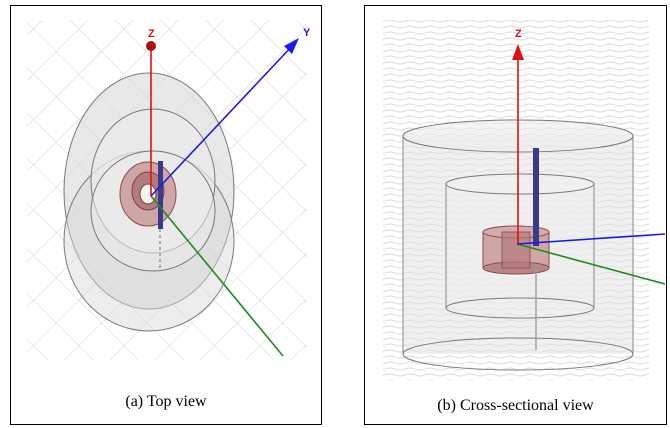 This screenshot has width=670, height=428. What do you see at coordinates (520, 184) in the screenshot?
I see `inner-cylinder-top` at bounding box center [520, 184].